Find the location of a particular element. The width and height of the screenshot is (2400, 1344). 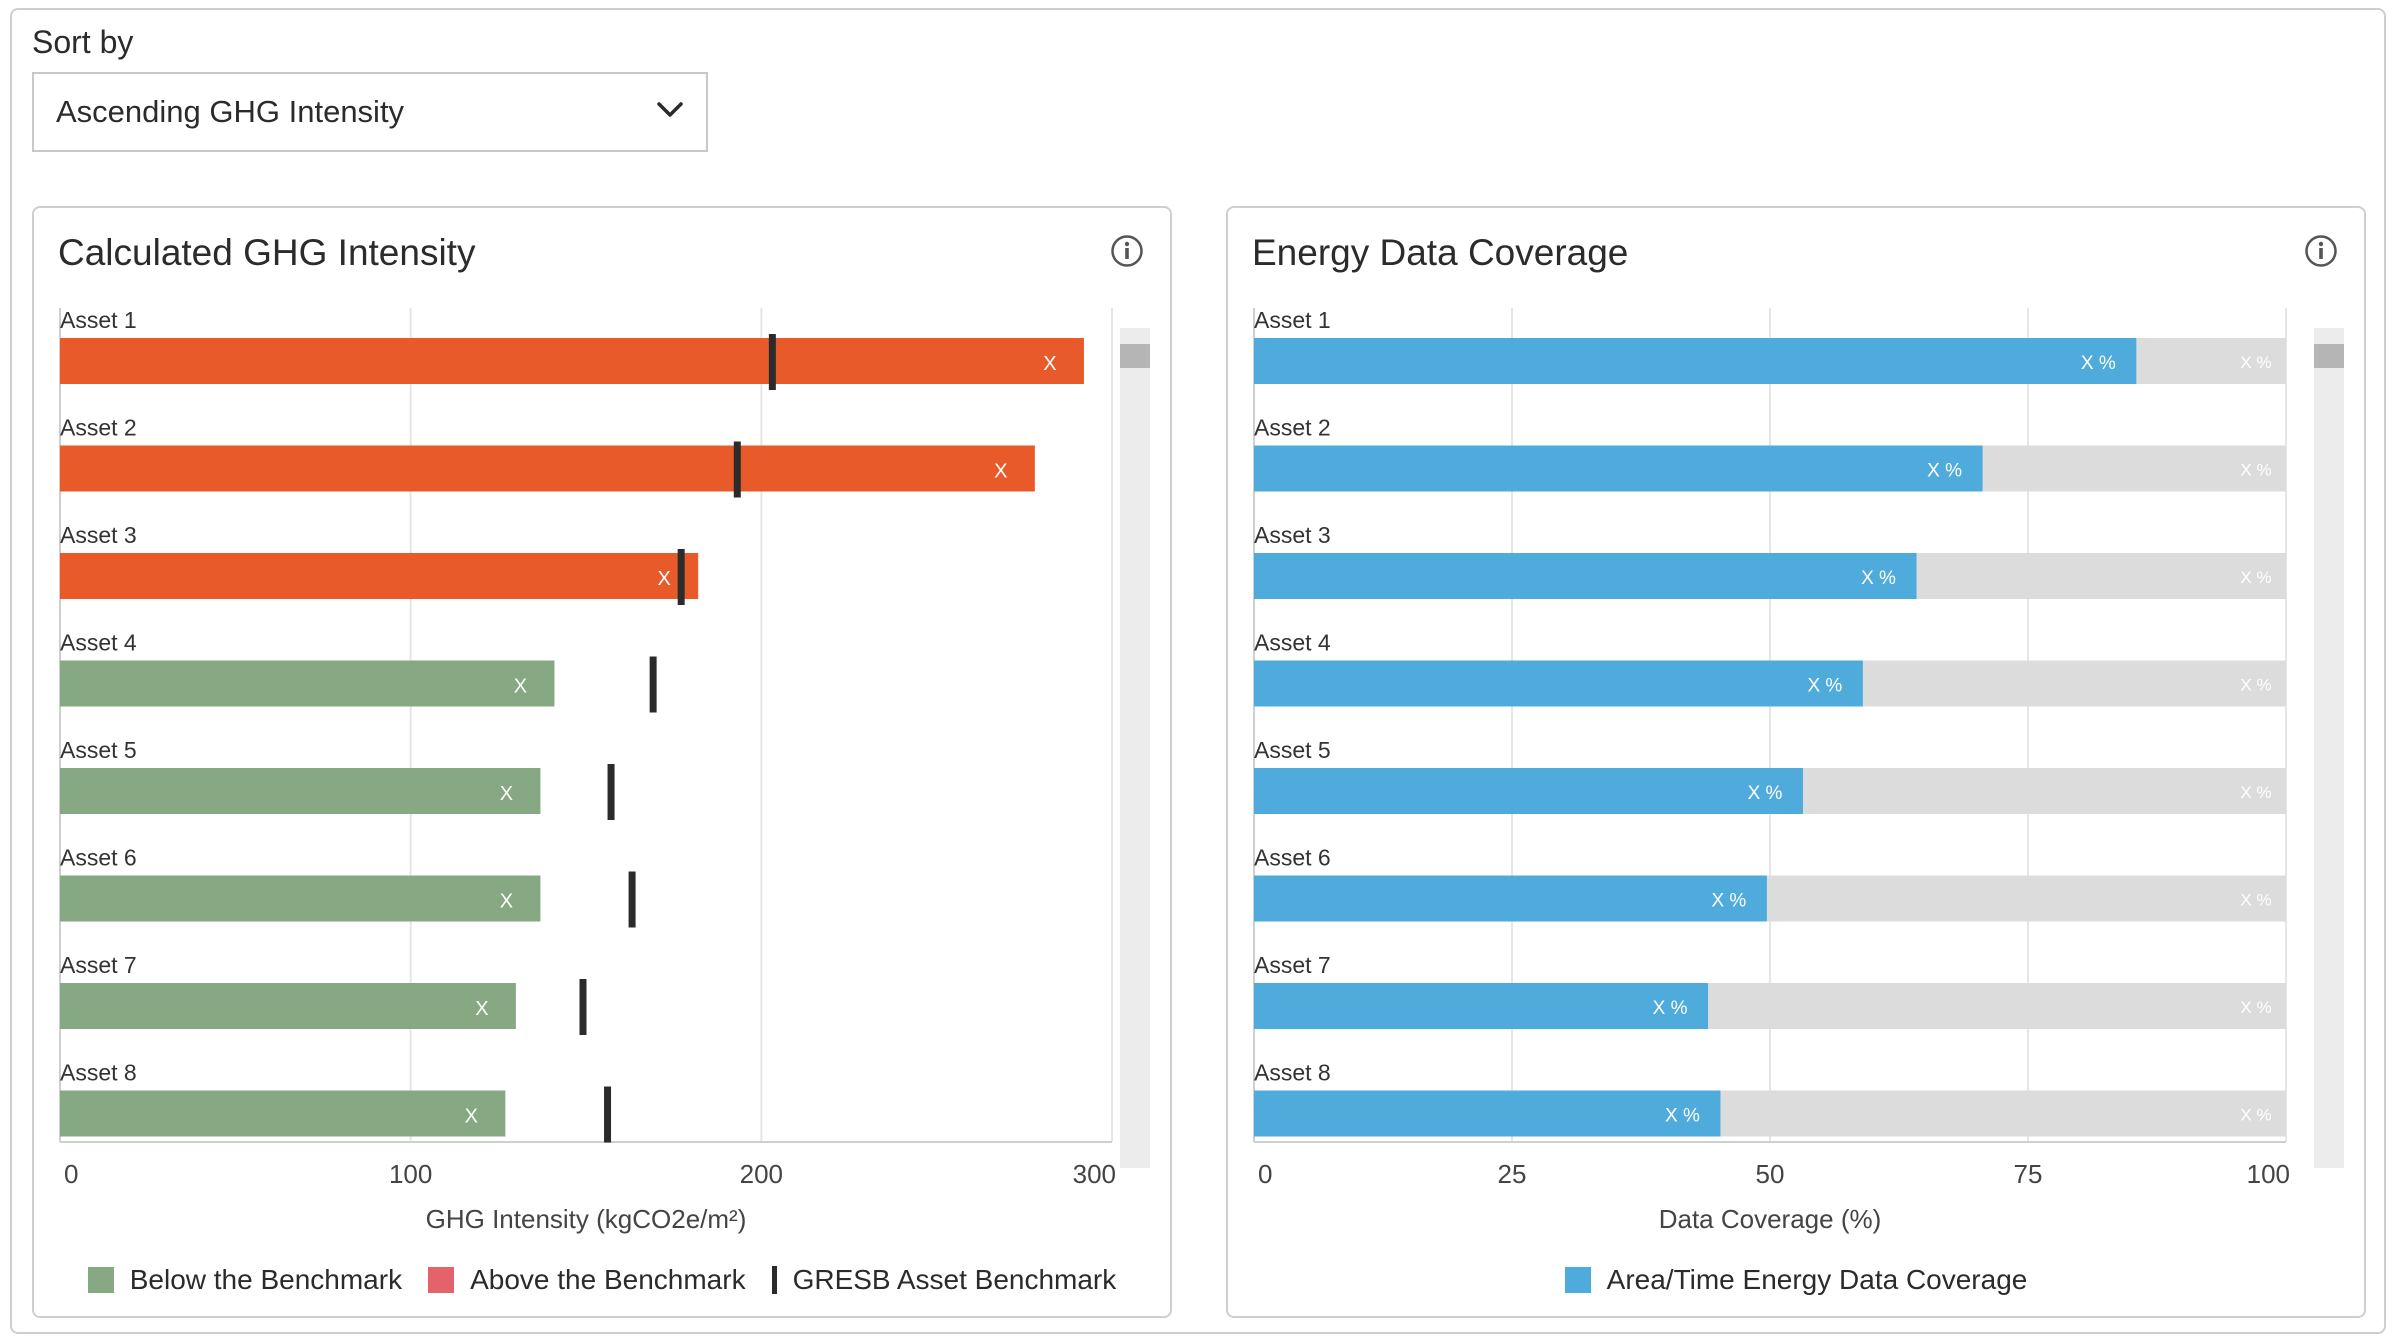

panel-title: Calculated GHG Intensity is located at coordinates (267, 252).